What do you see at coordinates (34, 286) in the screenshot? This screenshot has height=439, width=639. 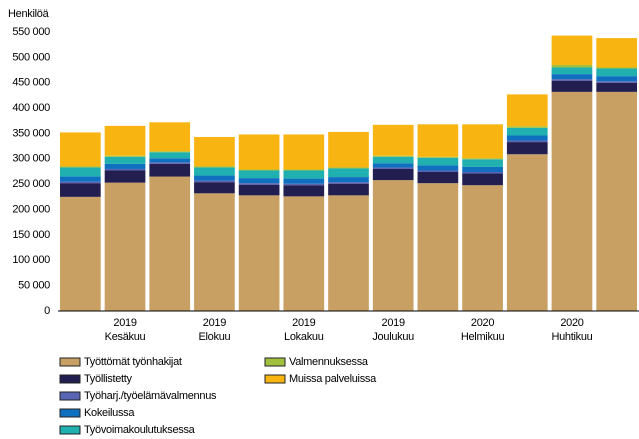 I see `y-tick-label: 50 000` at bounding box center [34, 286].